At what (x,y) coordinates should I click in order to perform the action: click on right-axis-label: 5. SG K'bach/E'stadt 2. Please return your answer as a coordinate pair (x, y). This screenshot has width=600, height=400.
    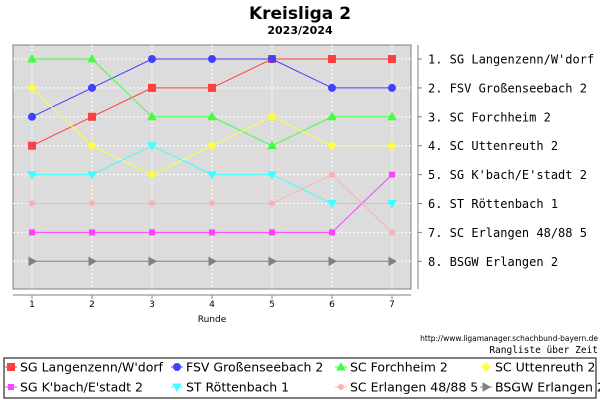
    Looking at the image, I should click on (507, 175).